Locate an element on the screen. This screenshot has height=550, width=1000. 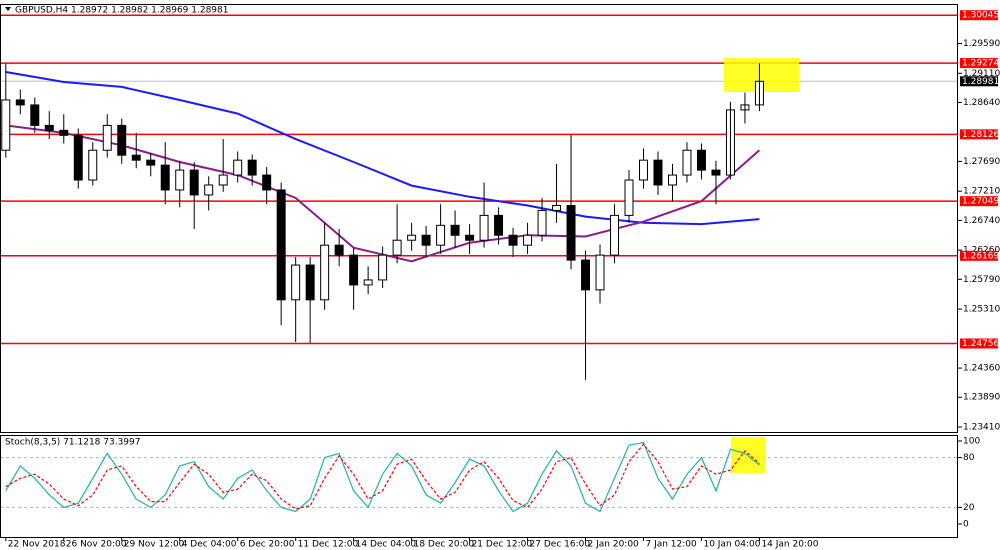
x-tick-label: 2 Jan 20:00 is located at coordinates (614, 545).